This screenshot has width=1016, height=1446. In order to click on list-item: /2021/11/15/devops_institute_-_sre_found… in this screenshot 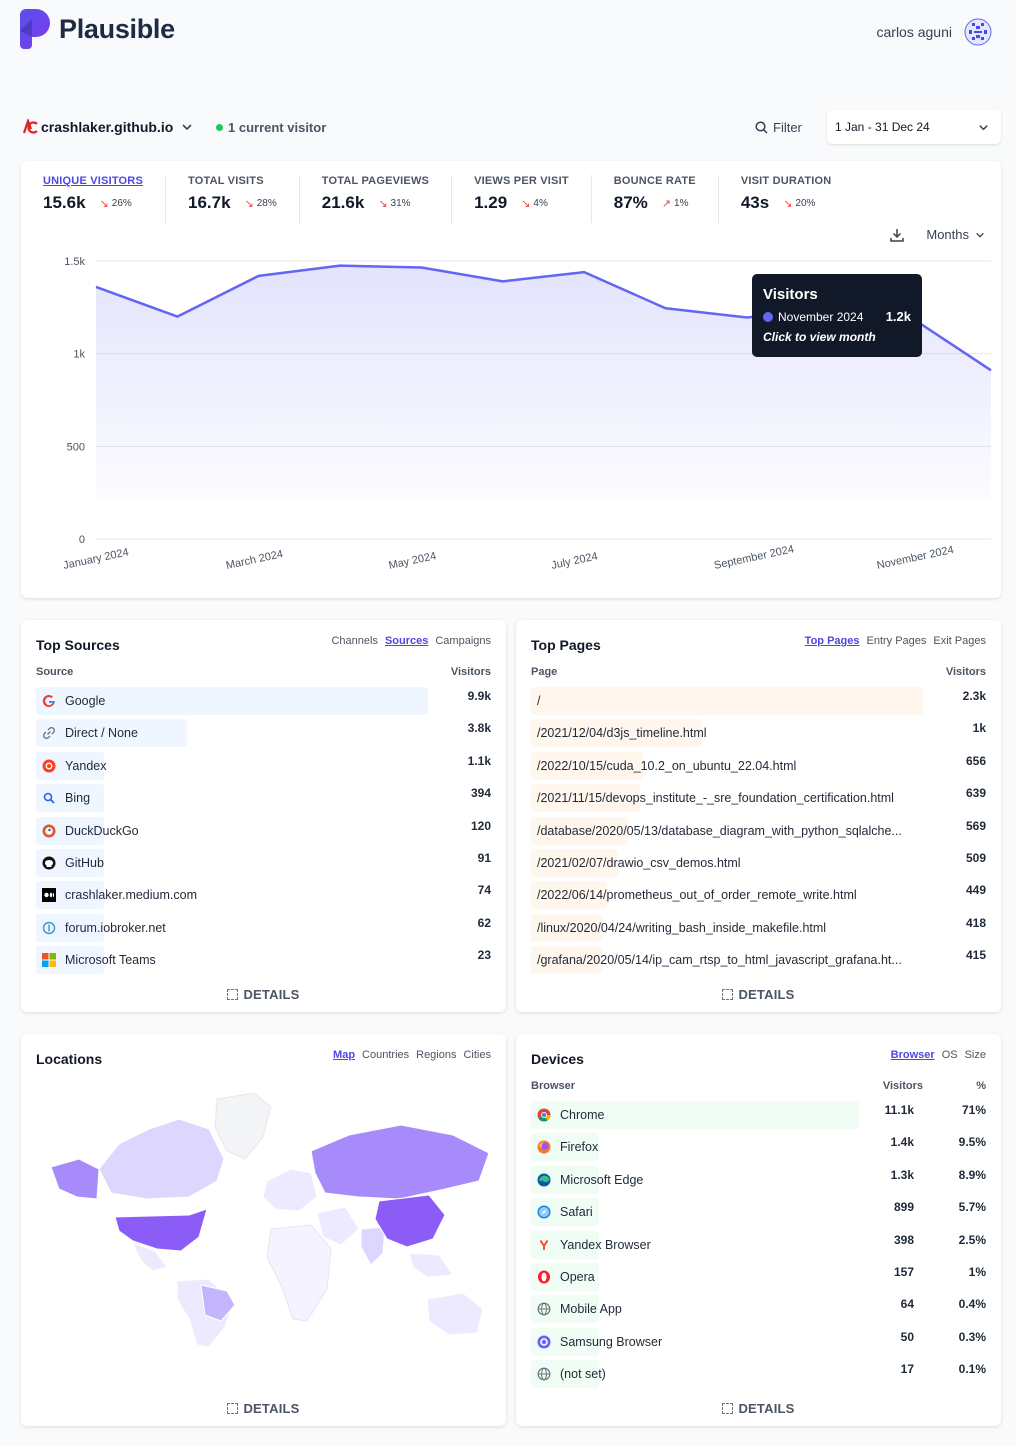, I will do `click(758, 800)`.